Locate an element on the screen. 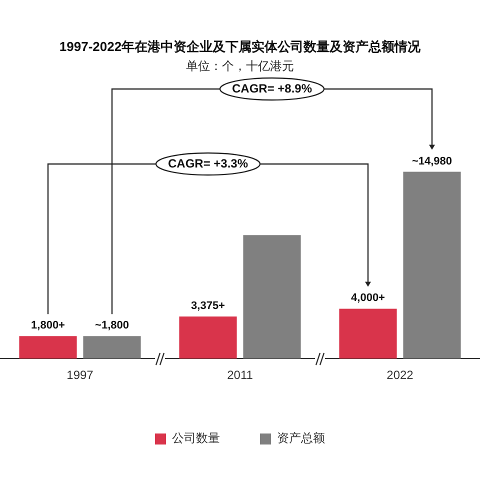  chart-title: 1997-2022年在港中资企业及下属实体公司数量及资产总额情况 is located at coordinates (240, 47).